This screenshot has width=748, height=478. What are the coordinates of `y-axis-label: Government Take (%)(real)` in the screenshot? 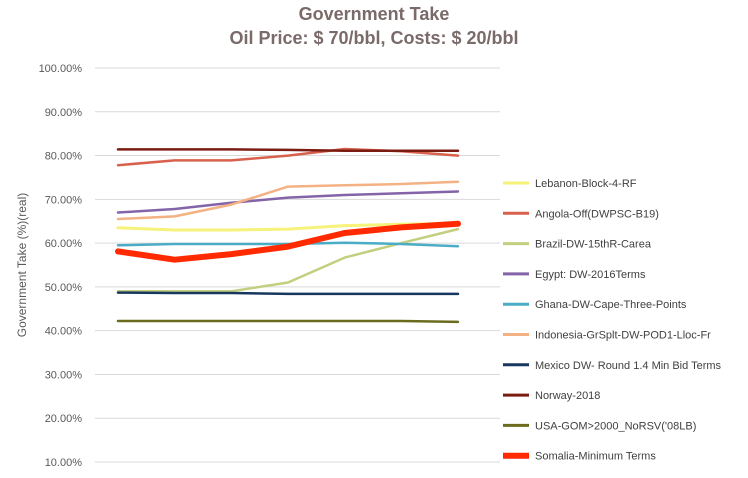 It's located at (22, 265).